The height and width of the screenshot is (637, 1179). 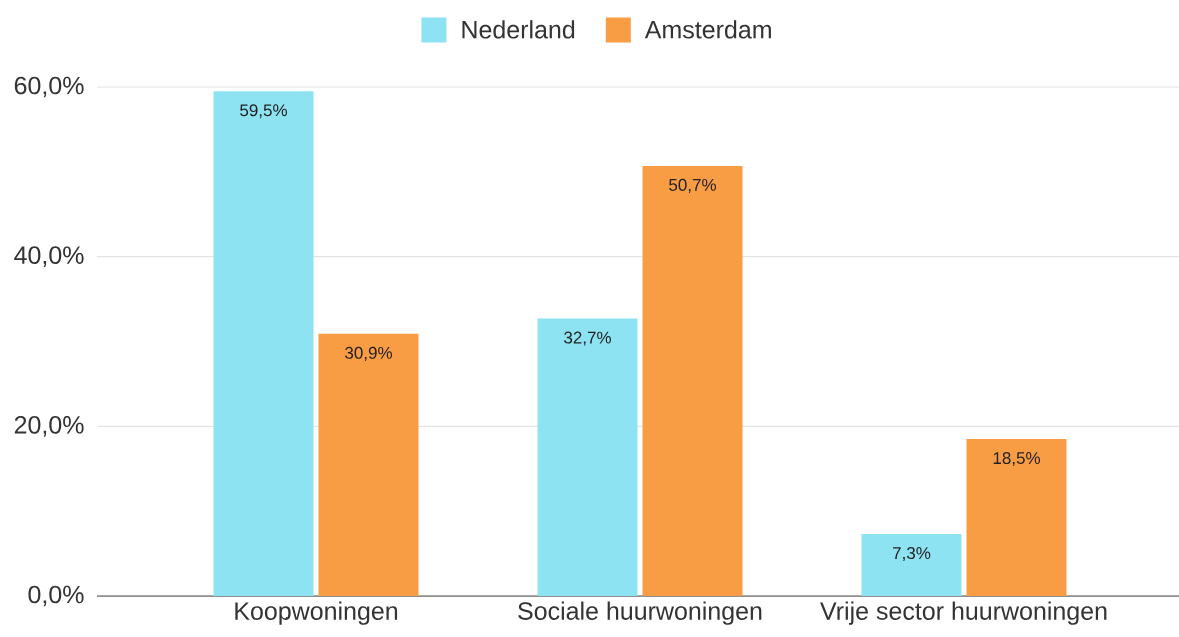 What do you see at coordinates (56, 596) in the screenshot?
I see `y-tick-label: 0,0%` at bounding box center [56, 596].